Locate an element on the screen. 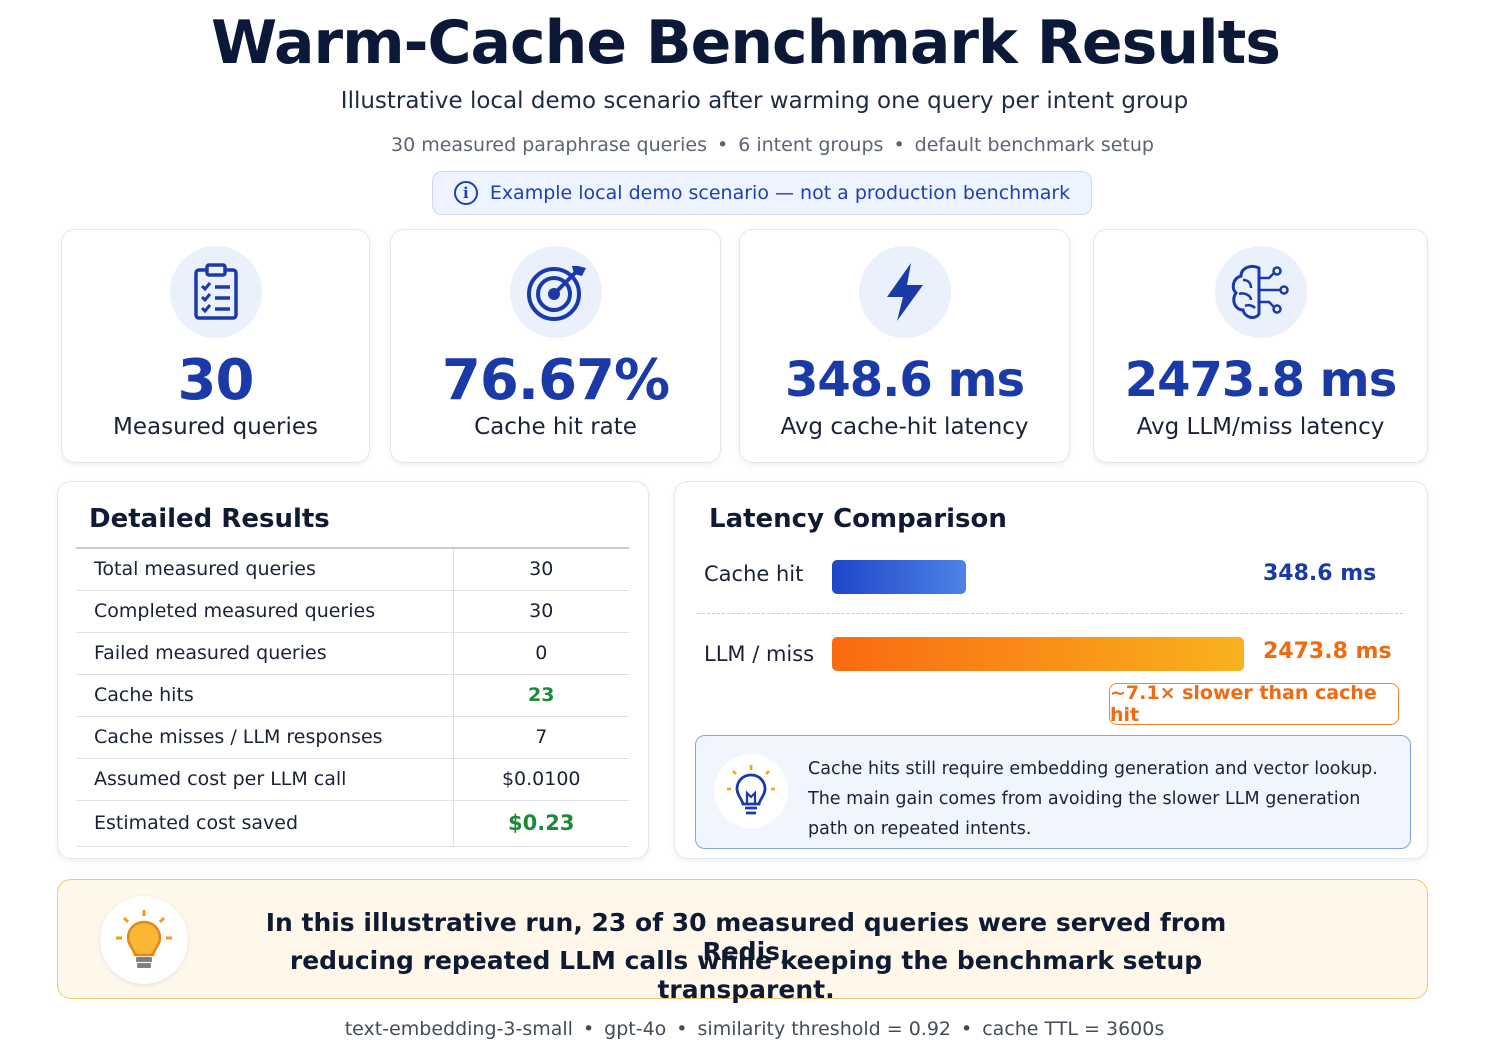 The width and height of the screenshot is (1491, 1055). table-row: Failed measured queries 0 is located at coordinates (352, 653).